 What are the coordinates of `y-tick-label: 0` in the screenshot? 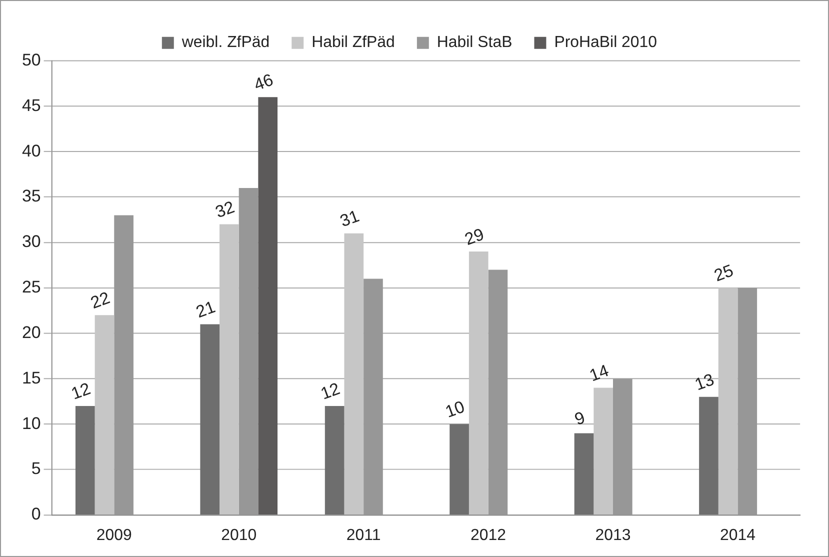 It's located at (36, 514).